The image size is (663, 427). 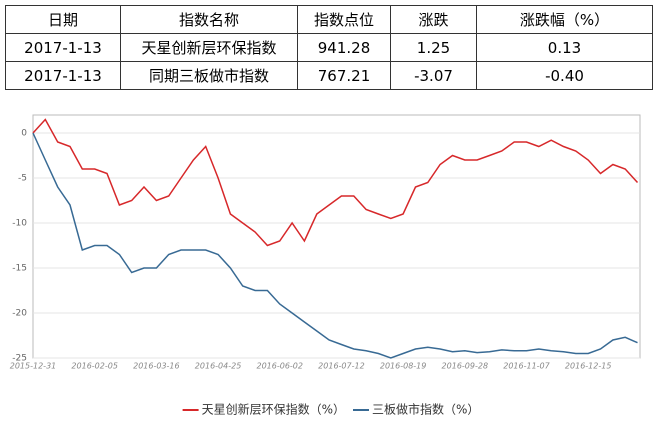 What do you see at coordinates (24, 134) in the screenshot?
I see `y-tick-label: 0` at bounding box center [24, 134].